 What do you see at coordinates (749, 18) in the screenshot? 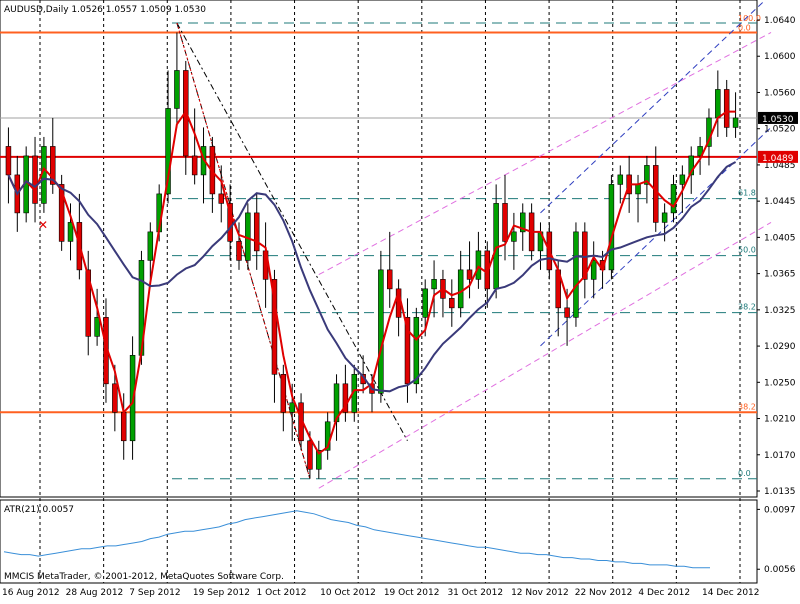
I see `fib-label: 100.0` at bounding box center [749, 18].